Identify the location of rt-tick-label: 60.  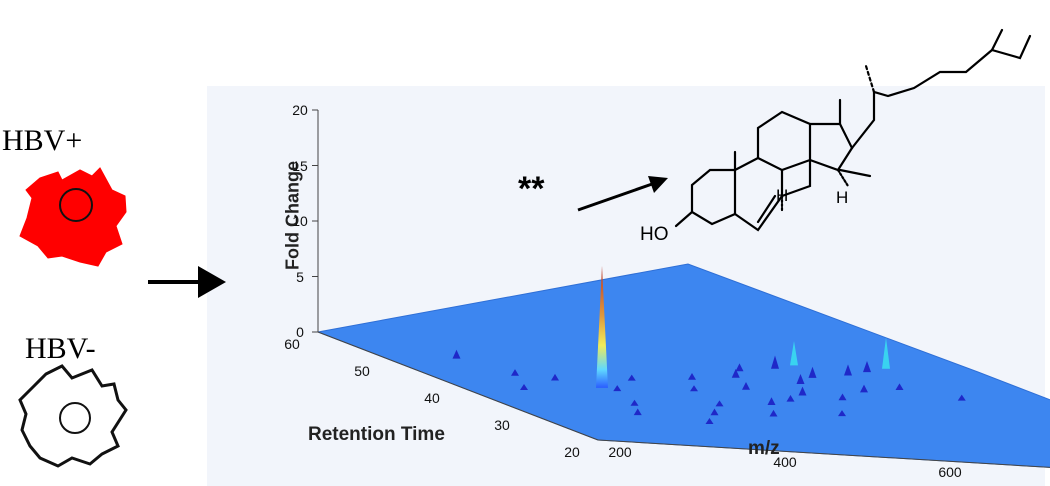
(292, 344).